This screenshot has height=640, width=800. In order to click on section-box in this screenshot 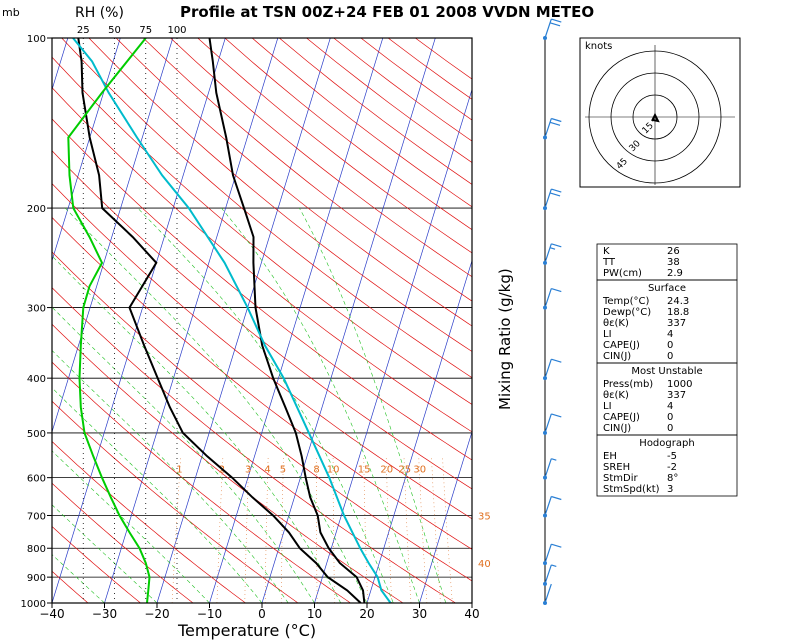, I will do `click(667, 465)`.